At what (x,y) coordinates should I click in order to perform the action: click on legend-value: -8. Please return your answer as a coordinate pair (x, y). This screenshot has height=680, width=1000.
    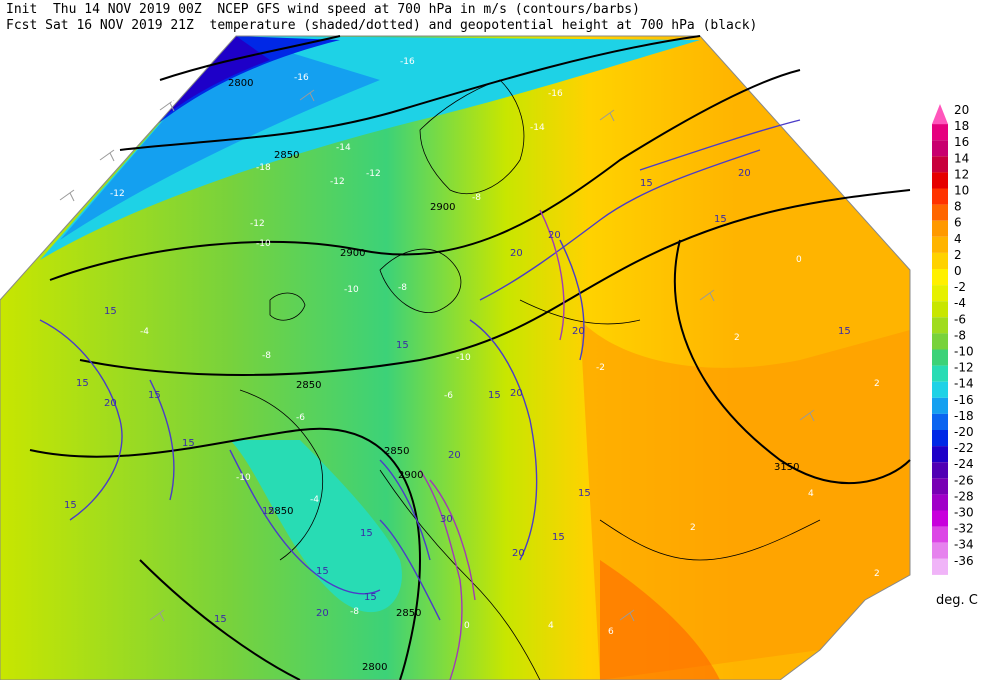
    Looking at the image, I should click on (960, 335).